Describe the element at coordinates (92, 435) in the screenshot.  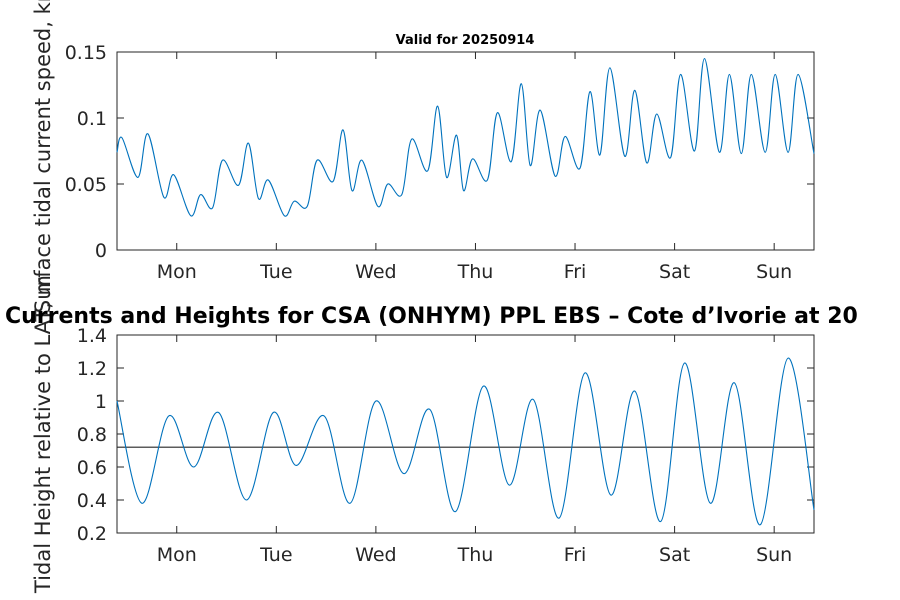
I see `height-y-tick-label: 0.8` at that location.